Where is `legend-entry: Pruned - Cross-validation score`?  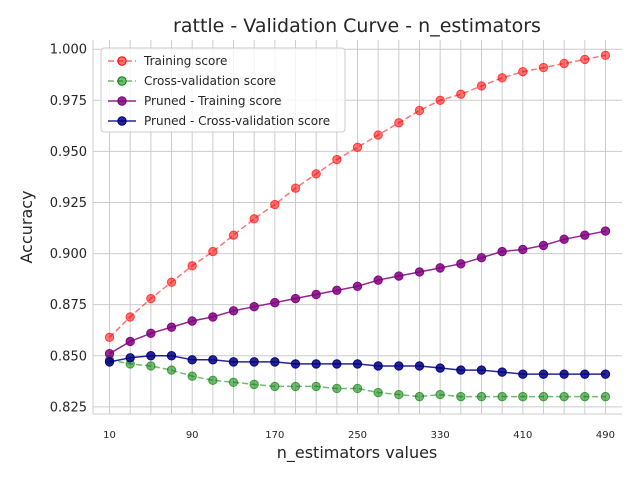 legend-entry: Pruned - Cross-validation score is located at coordinates (219, 121).